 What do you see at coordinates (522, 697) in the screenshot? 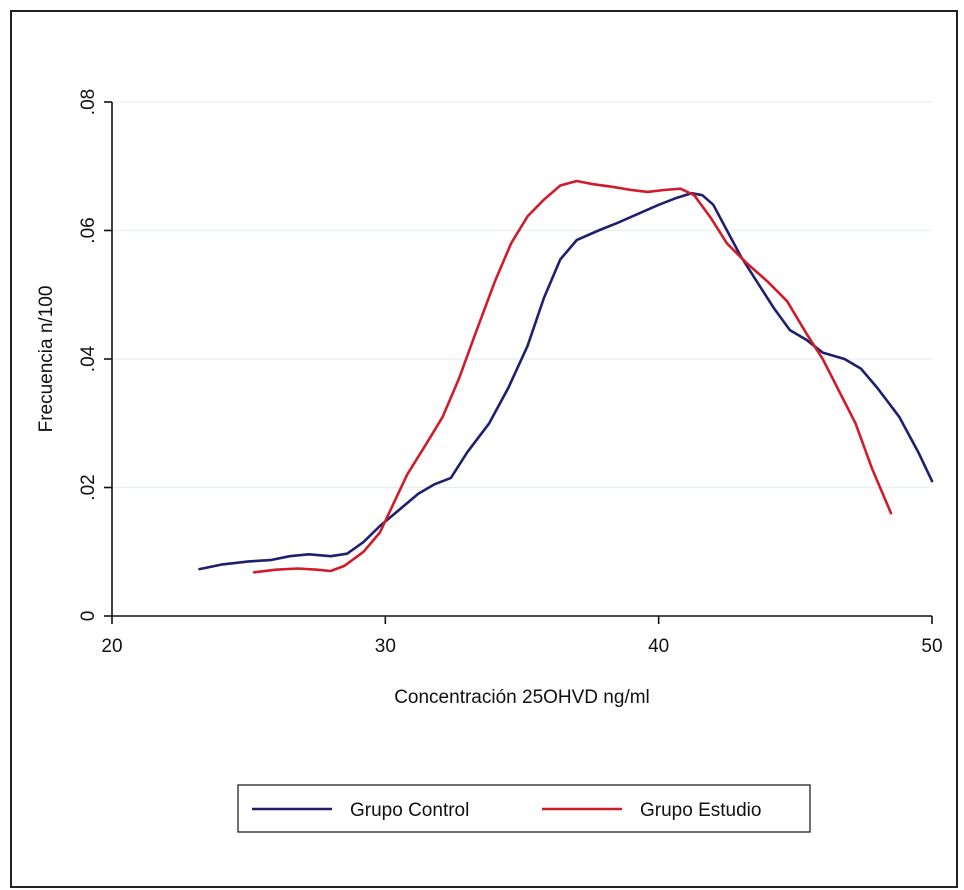
I see `x-axis-title: Concentración 25OHVD ng/ml` at bounding box center [522, 697].